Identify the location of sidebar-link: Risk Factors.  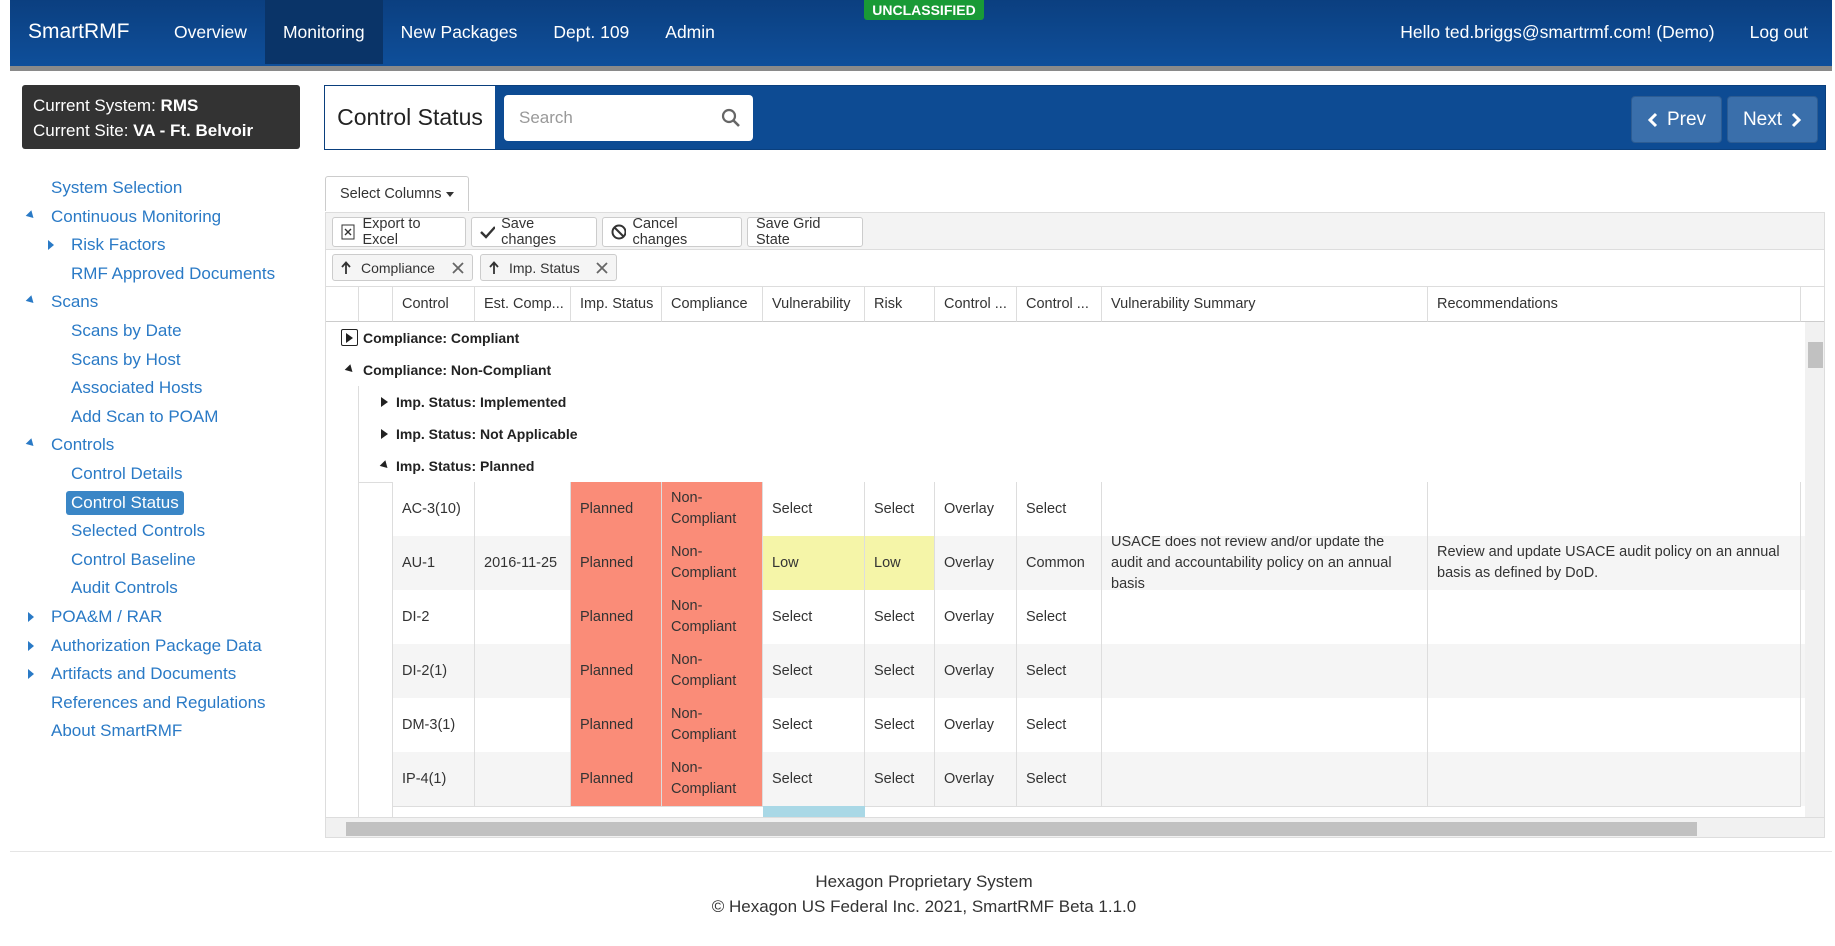
(118, 245).